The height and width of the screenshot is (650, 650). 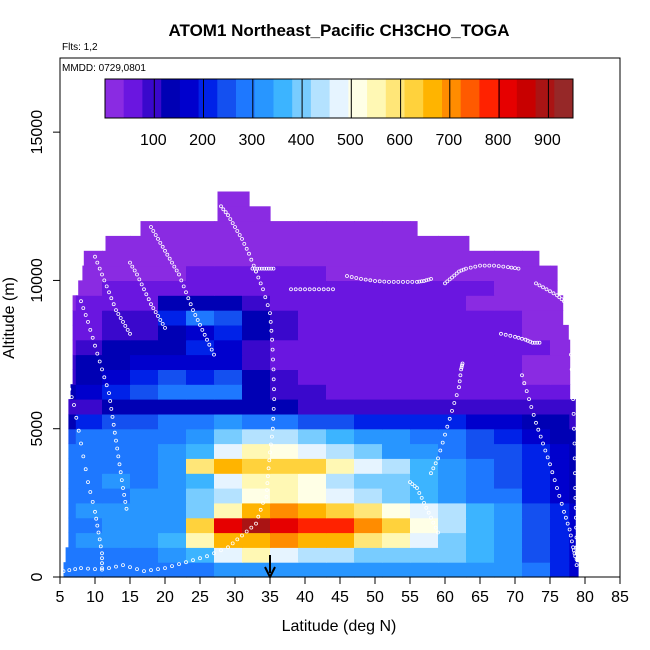 What do you see at coordinates (235, 597) in the screenshot?
I see `x-tick-label: 30` at bounding box center [235, 597].